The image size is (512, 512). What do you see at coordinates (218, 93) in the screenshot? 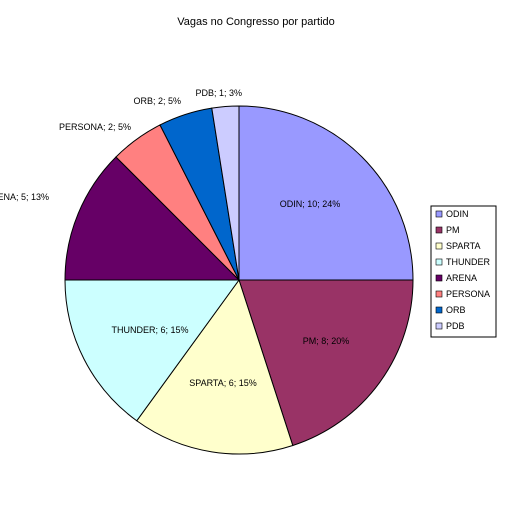
I see `slice-label-pdb: PDB; 1; 3%` at bounding box center [218, 93].